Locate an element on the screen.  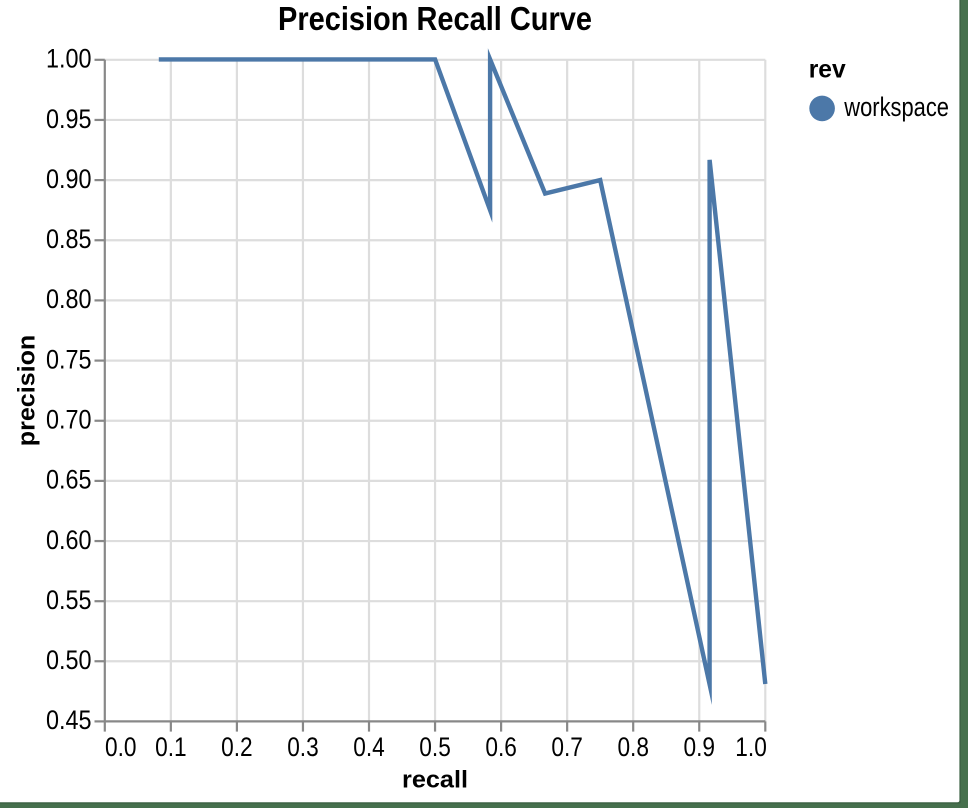
svg-text: 0.0 is located at coordinates (121, 747).